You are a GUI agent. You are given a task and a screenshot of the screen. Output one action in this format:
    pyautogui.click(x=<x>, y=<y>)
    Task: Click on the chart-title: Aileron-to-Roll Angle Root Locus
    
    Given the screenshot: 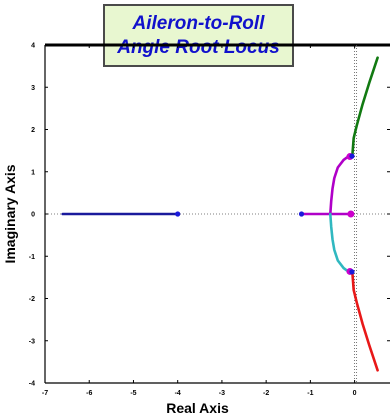 What is the action you would take?
    pyautogui.click(x=198, y=35)
    